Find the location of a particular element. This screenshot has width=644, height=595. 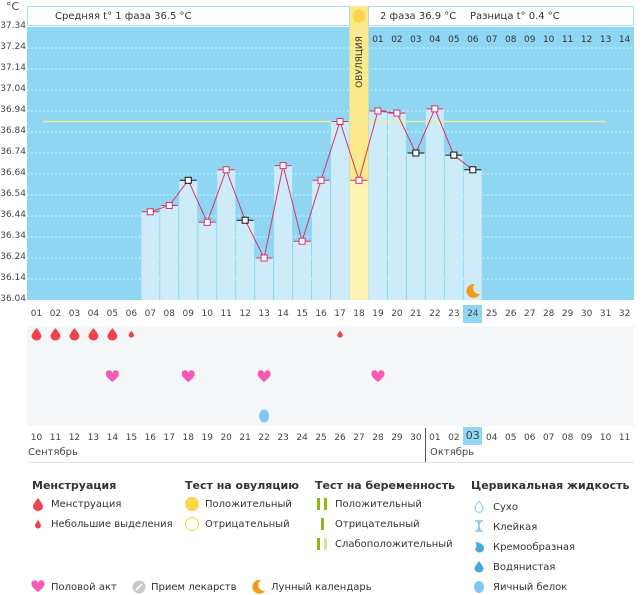

cycle-day-label: 12 is located at coordinates (245, 314).